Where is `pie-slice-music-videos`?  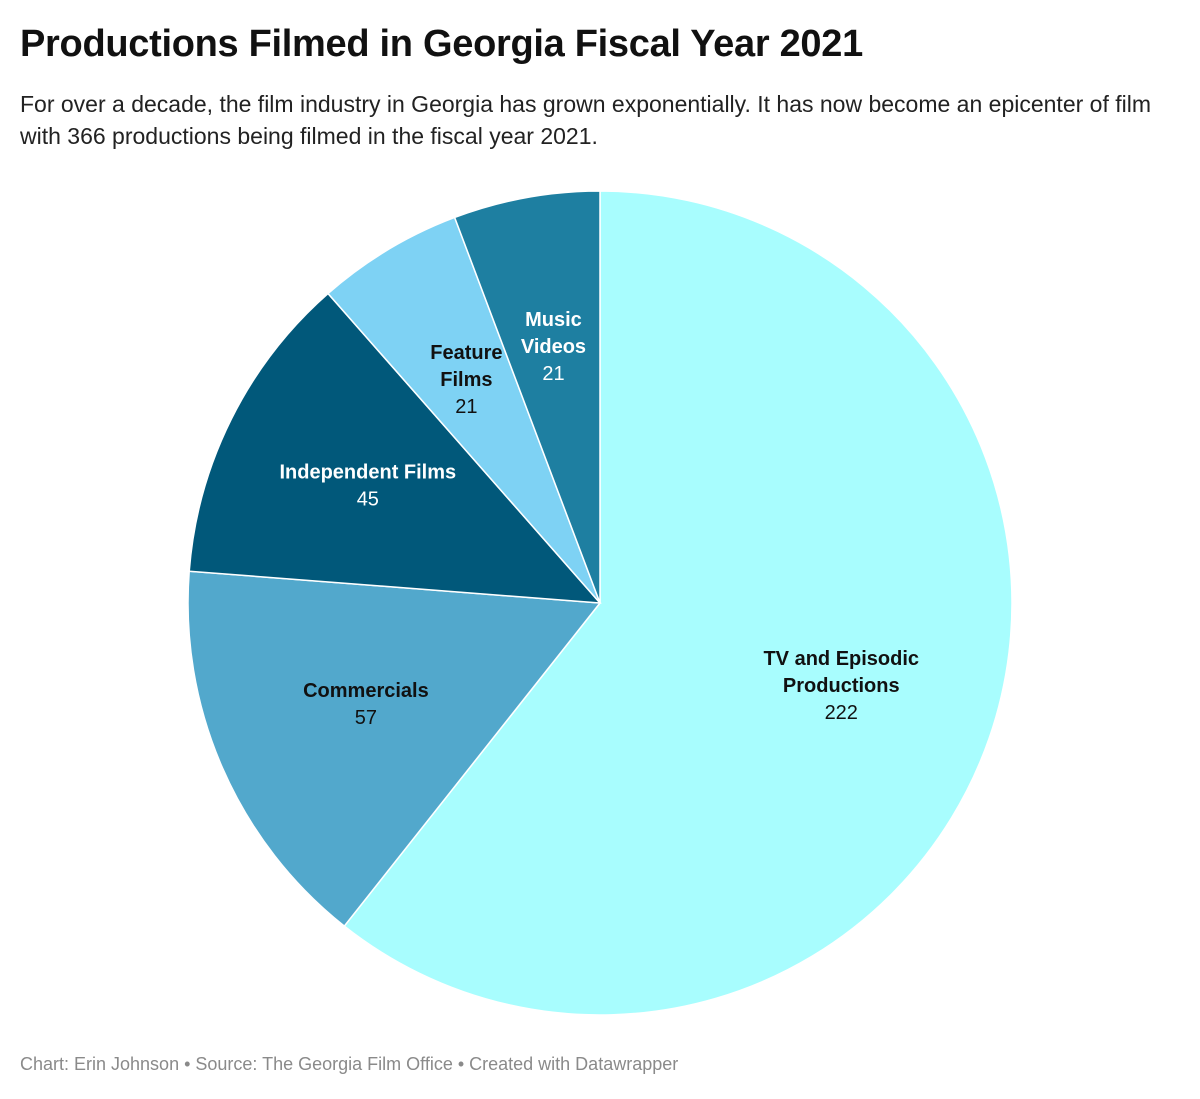 pie-slice-music-videos is located at coordinates (527, 397).